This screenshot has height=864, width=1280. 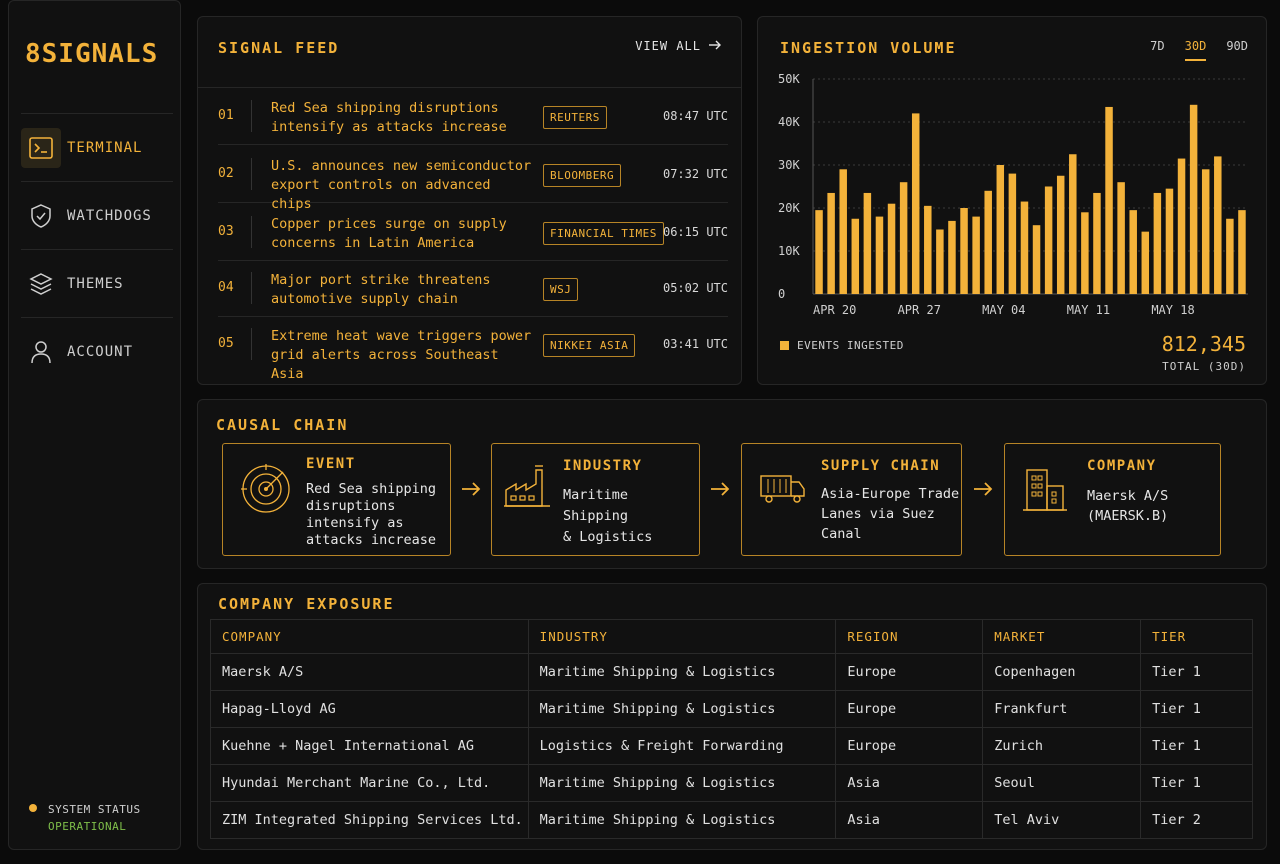 I want to click on cell-region: Asia, so click(x=909, y=820).